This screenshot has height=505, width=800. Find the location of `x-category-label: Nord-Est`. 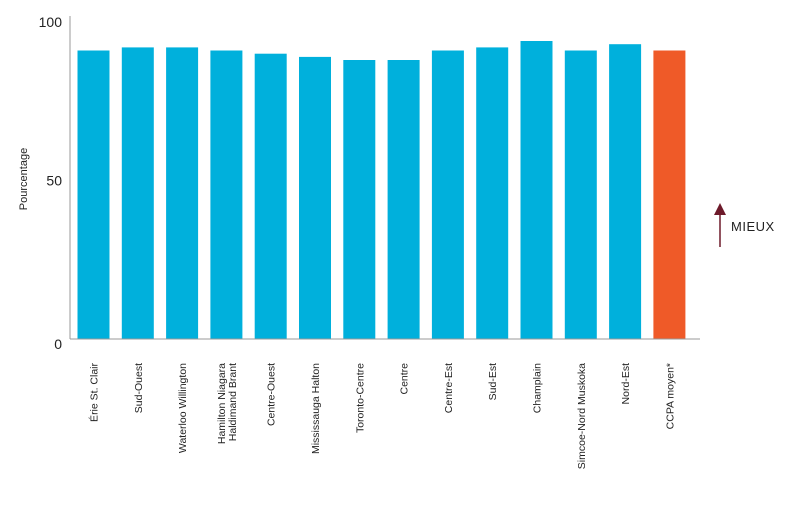

x-category-label: Nord-Est is located at coordinates (626, 384).